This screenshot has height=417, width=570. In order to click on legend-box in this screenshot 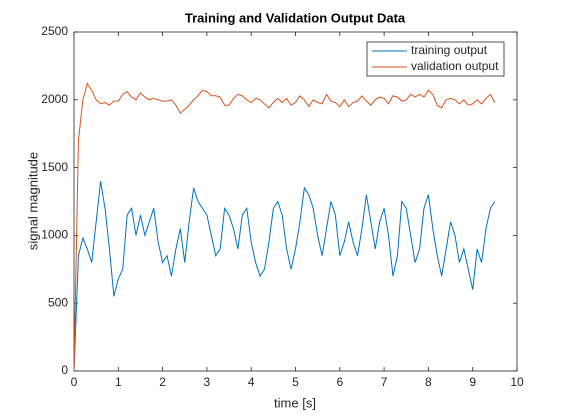, I will do `click(435, 59)`.